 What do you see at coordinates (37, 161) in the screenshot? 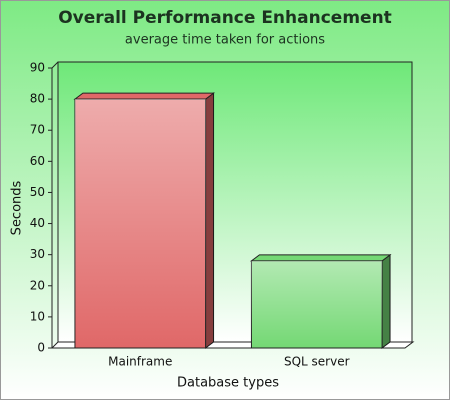
I see `y-tick-label: 60` at bounding box center [37, 161].